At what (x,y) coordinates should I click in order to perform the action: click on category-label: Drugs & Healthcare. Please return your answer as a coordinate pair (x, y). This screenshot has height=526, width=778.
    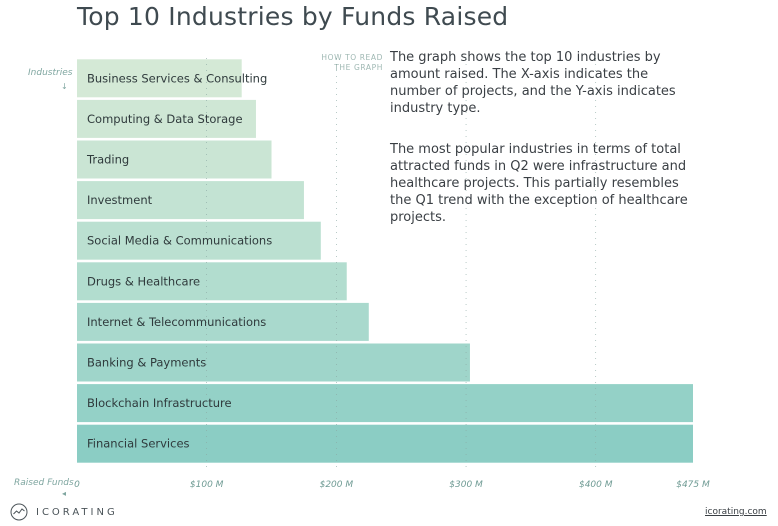
    Looking at the image, I should click on (143, 281).